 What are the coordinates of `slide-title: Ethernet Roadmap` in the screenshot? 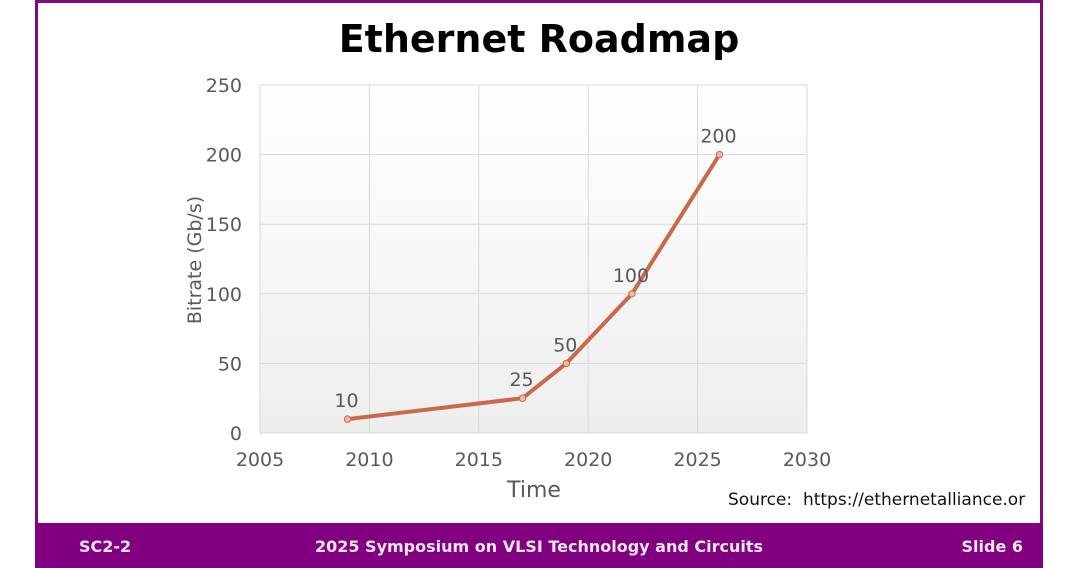 It's located at (539, 39).